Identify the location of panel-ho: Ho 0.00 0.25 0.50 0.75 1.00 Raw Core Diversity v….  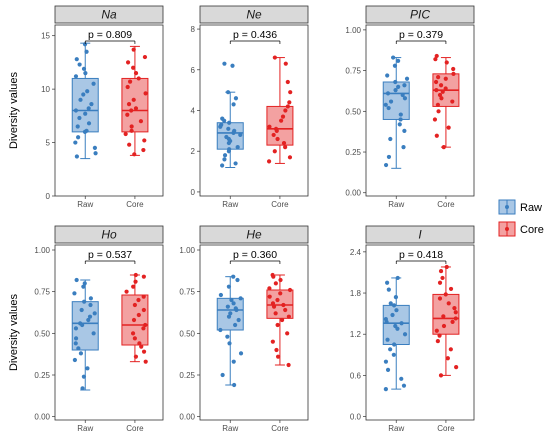
(86, 329).